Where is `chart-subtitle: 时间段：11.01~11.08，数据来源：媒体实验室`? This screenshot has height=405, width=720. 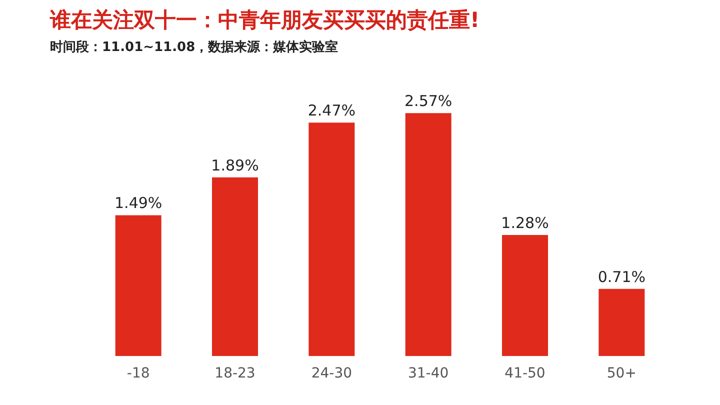 chart-subtitle: 时间段：11.01~11.08，数据来源：媒体实验室 is located at coordinates (194, 47).